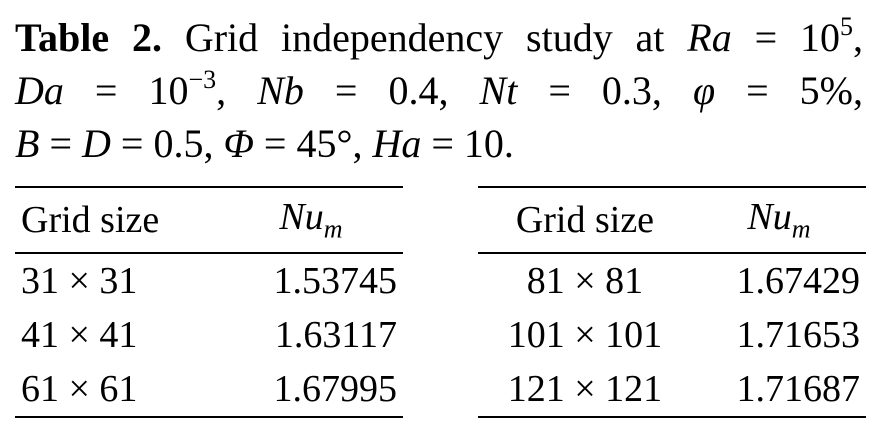 This screenshot has height=437, width=880. Describe the element at coordinates (79, 335) in the screenshot. I see `table-cell: 41 × 41` at that location.